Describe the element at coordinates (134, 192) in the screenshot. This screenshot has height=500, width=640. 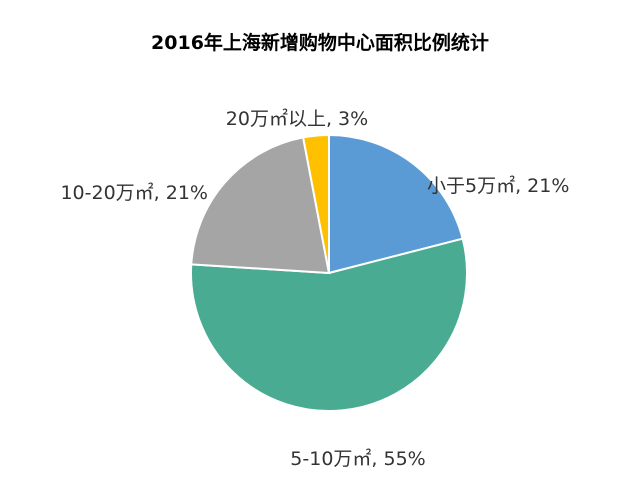
I see `pie-label-3: 10-20万㎡, 21%` at that location.